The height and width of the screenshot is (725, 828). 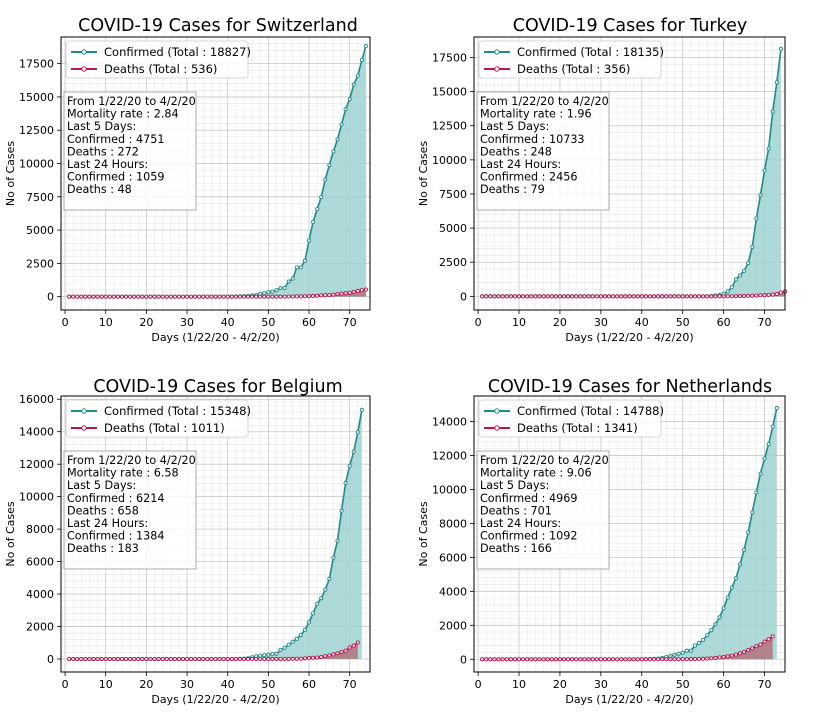 I want to click on y-tick-label: 12000, so click(x=36, y=464).